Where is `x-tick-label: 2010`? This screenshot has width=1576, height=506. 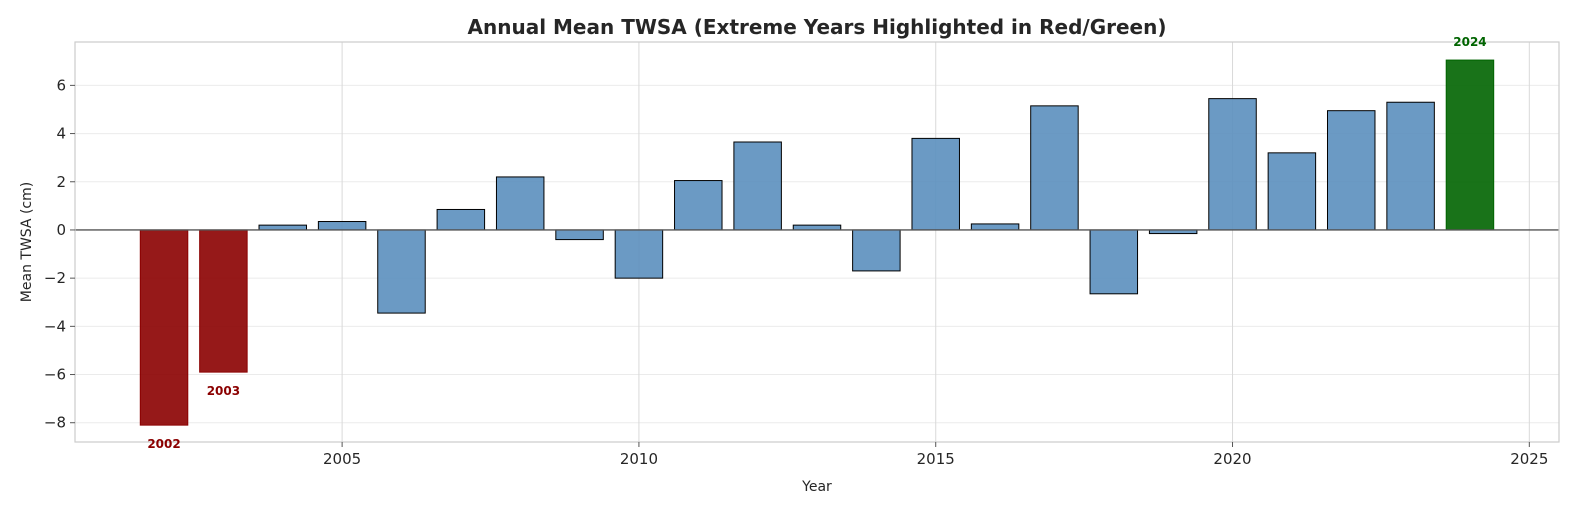
x-tick-label: 2010 is located at coordinates (639, 459).